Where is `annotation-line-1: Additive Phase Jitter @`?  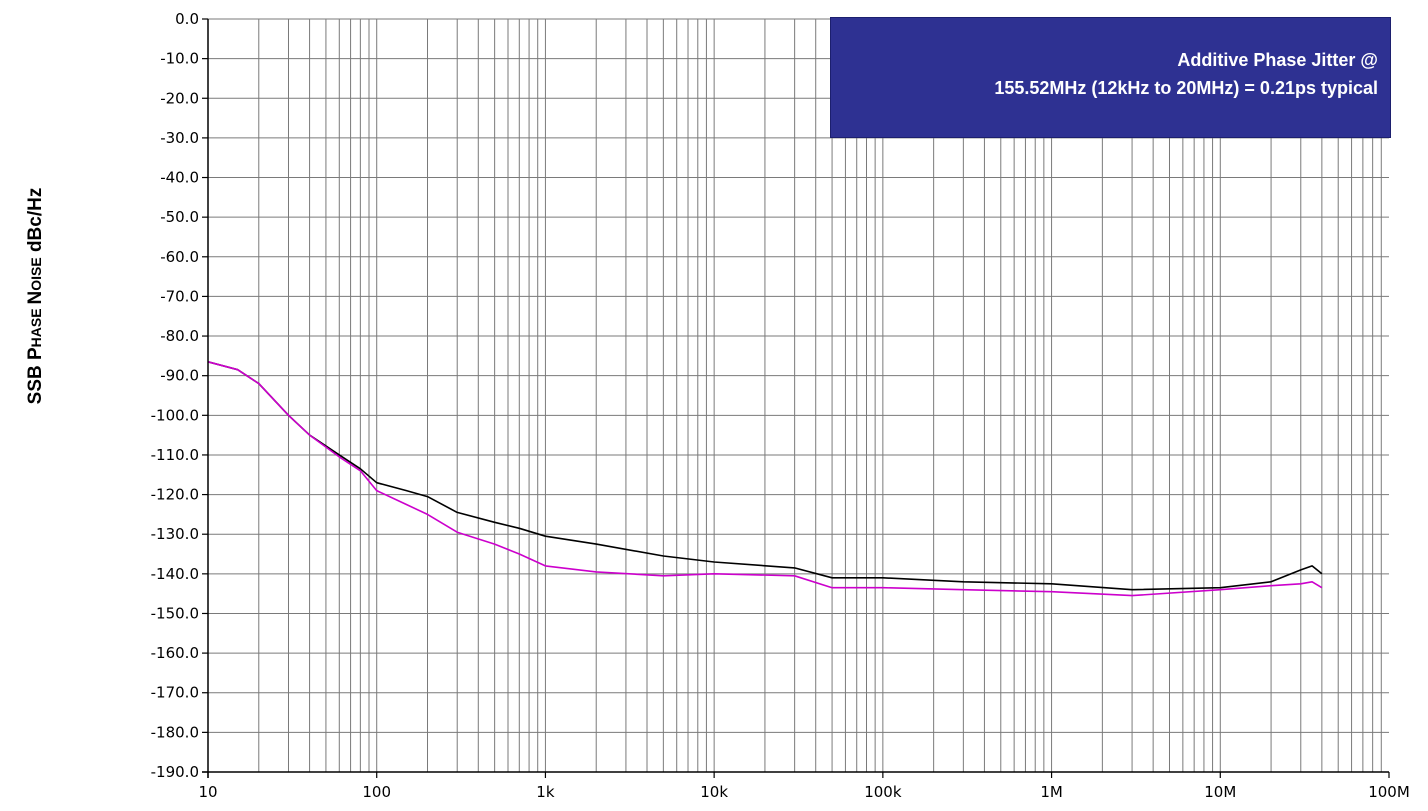
annotation-line-1: Additive Phase Jitter @ is located at coordinates (1277, 60).